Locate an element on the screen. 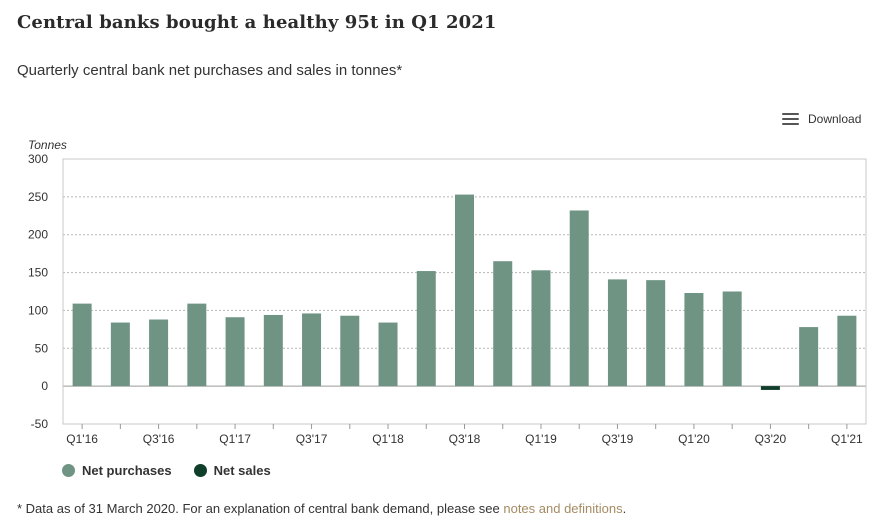 This screenshot has width=888, height=525. legend-label-net-purchases: Net purchases is located at coordinates (127, 470).